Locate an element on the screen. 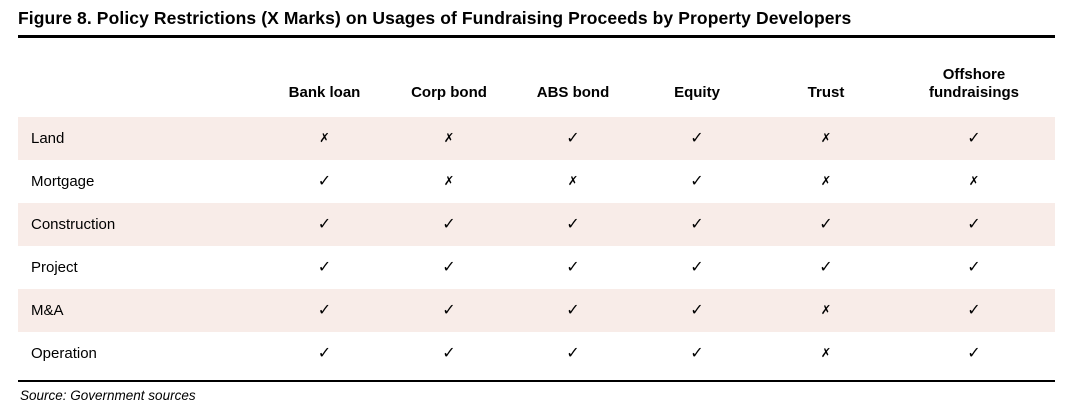 The width and height of the screenshot is (1080, 415). row-label: Operation is located at coordinates (64, 353).